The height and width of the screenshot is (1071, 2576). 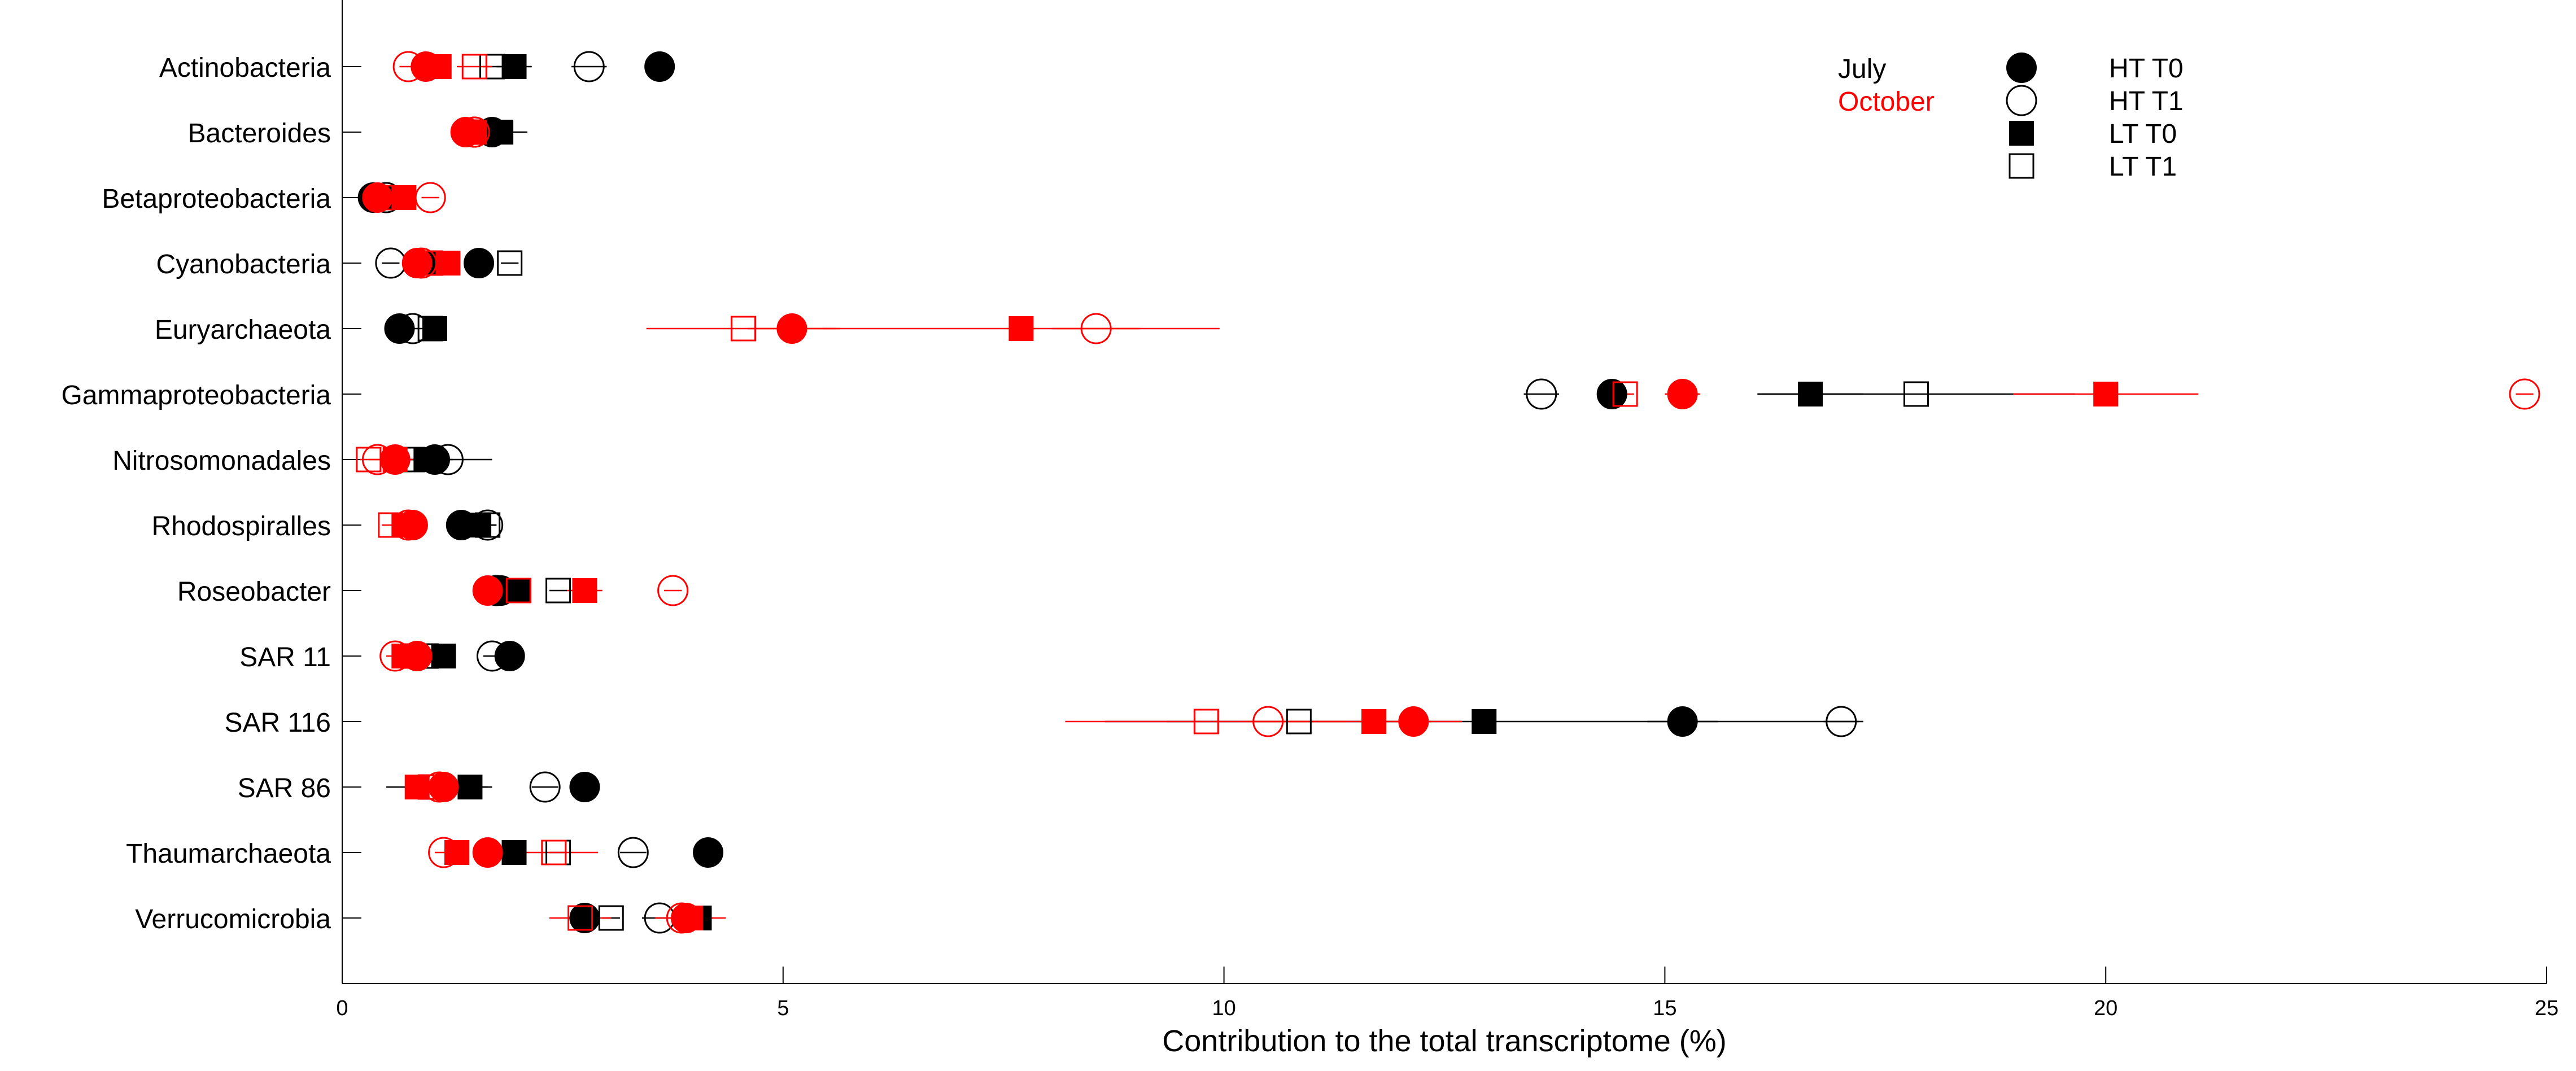 What do you see at coordinates (254, 592) in the screenshot?
I see `y-tick-label: Roseobacter` at bounding box center [254, 592].